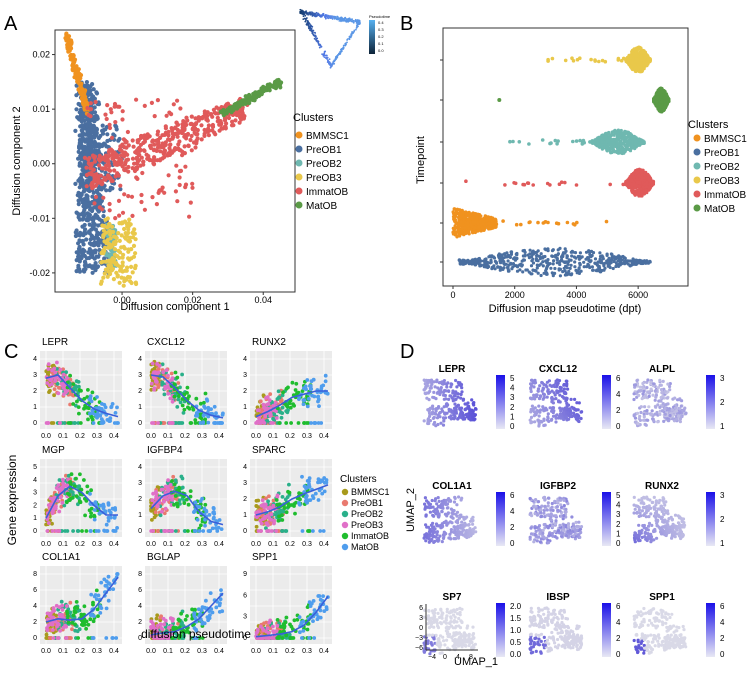 This screenshot has width=756, height=675. Describe the element at coordinates (381, 43) in the screenshot. I see `inset-tick-label: 0.1` at that location.